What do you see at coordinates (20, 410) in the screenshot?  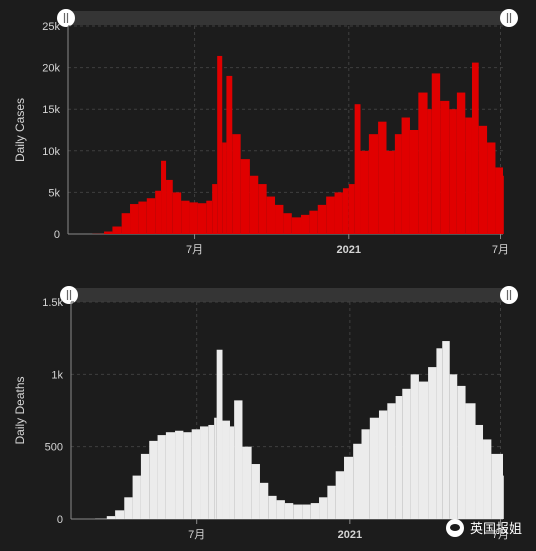 I see `y-axis-label: Daily Deaths` at bounding box center [20, 410].